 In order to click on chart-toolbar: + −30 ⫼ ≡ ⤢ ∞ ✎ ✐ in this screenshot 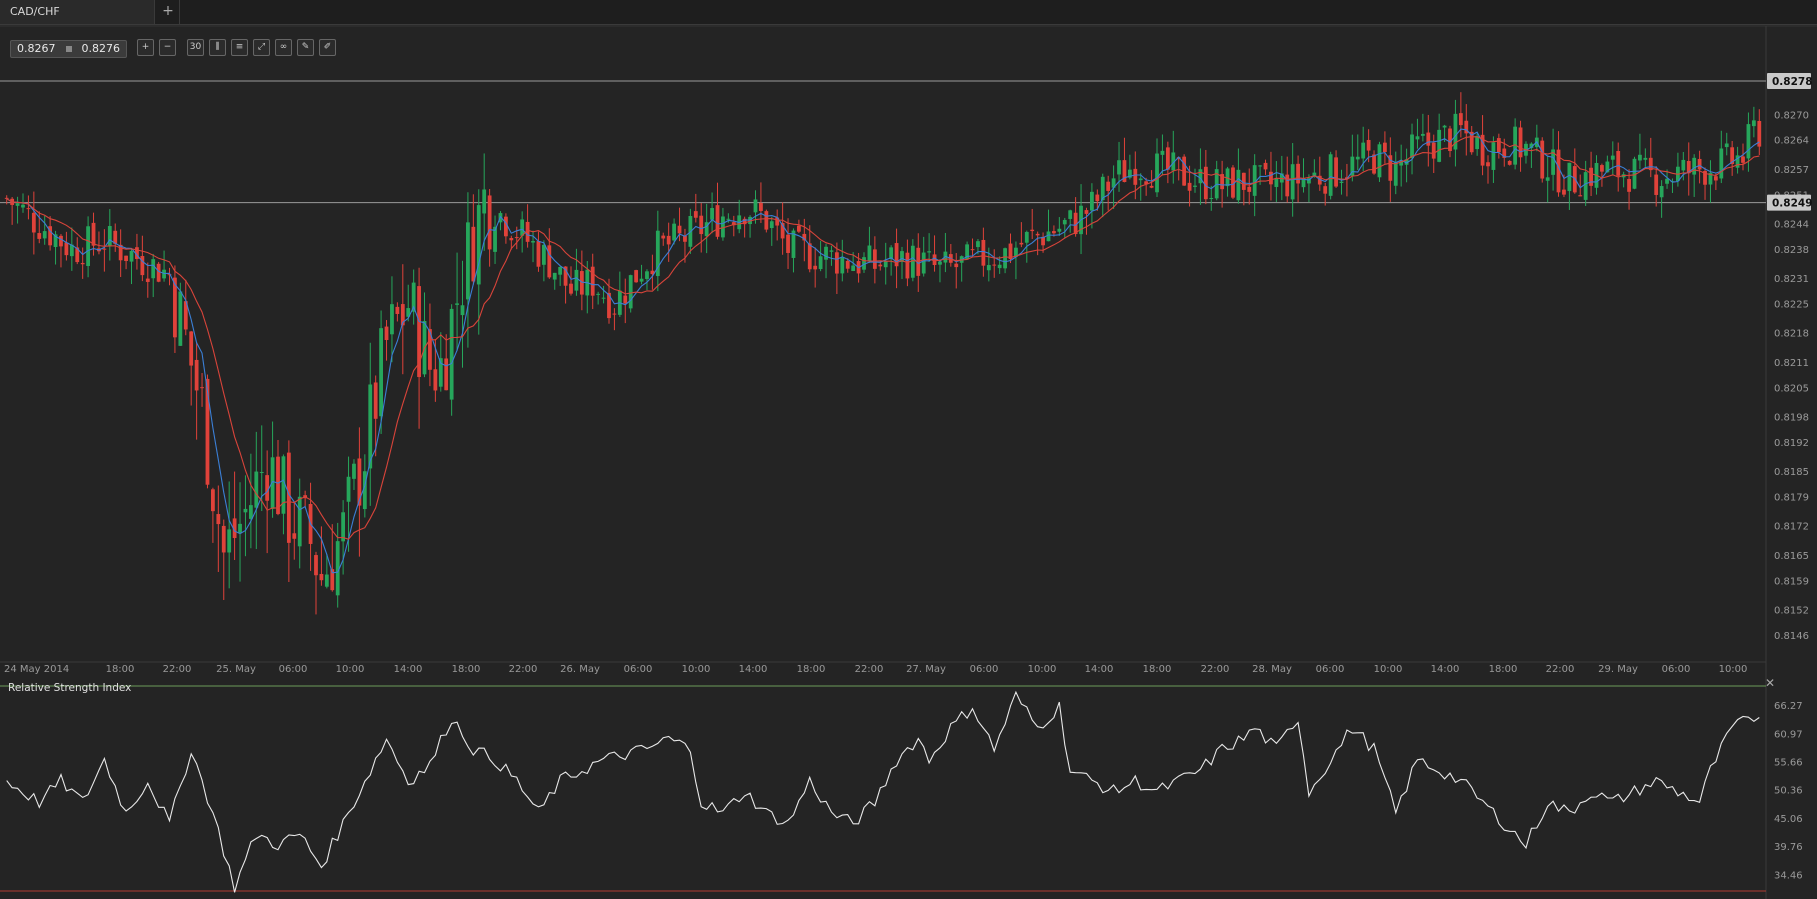, I will do `click(236, 48)`.